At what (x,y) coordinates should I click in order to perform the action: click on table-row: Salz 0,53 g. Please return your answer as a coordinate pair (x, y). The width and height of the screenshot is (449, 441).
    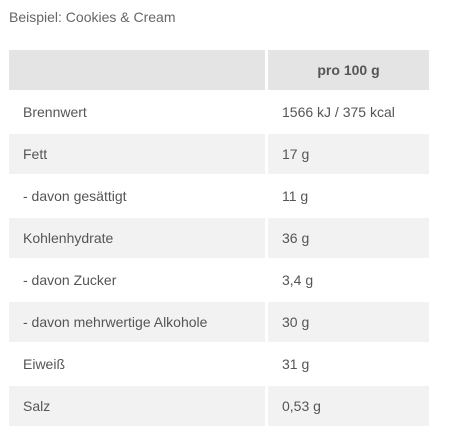
    Looking at the image, I should click on (219, 407).